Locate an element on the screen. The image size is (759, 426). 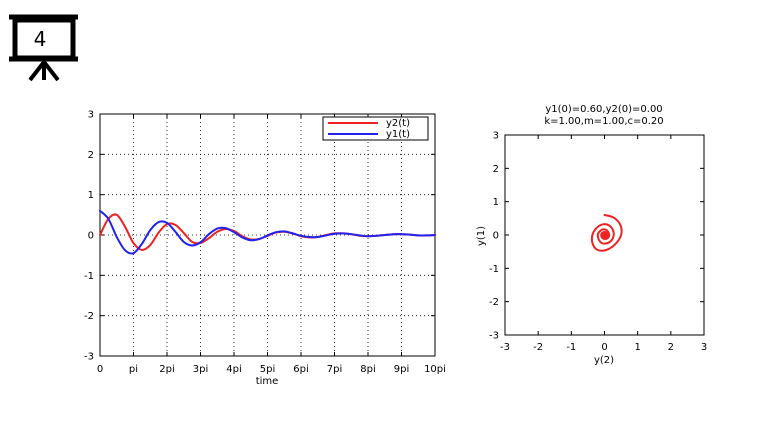
time-series-legend: y2(t) y1(t) is located at coordinates (375, 128).